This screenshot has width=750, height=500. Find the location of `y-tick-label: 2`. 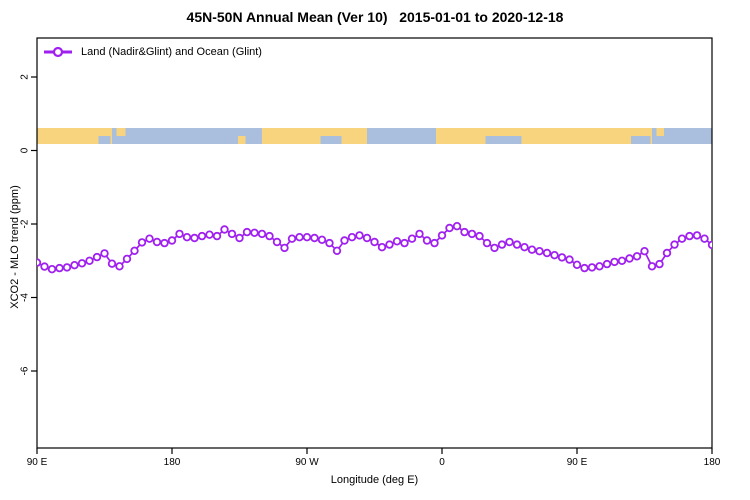

y-tick-label: 2 is located at coordinates (25, 77).